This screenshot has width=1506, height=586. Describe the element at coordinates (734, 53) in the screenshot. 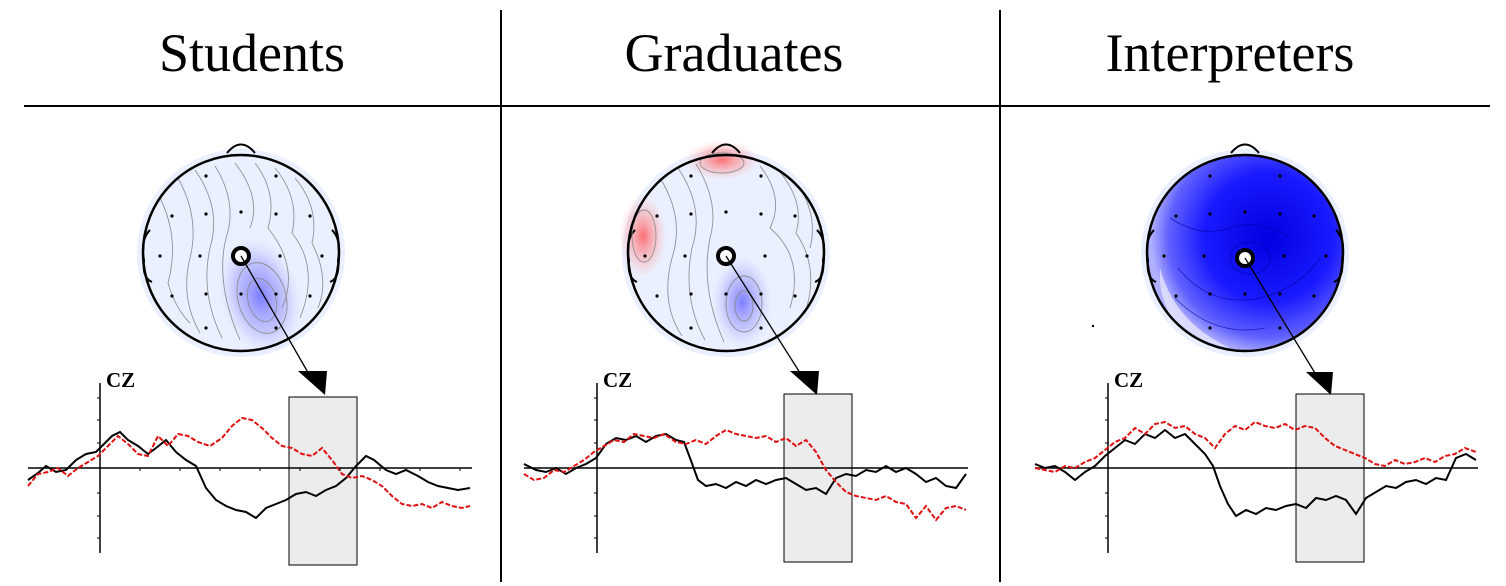

I see `title-graduates: Graduates` at that location.